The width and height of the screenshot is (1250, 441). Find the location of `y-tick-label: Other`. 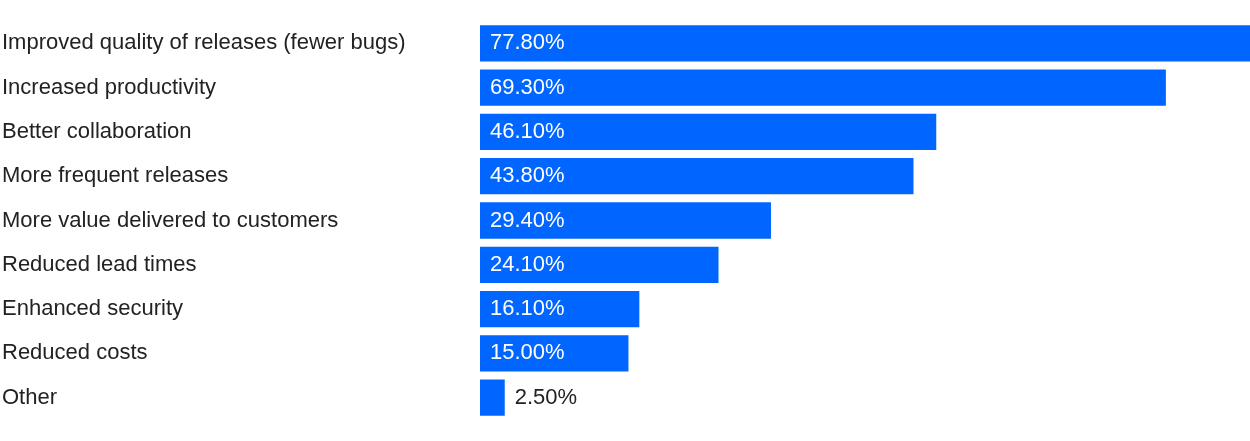

y-tick-label: Other is located at coordinates (30, 396).